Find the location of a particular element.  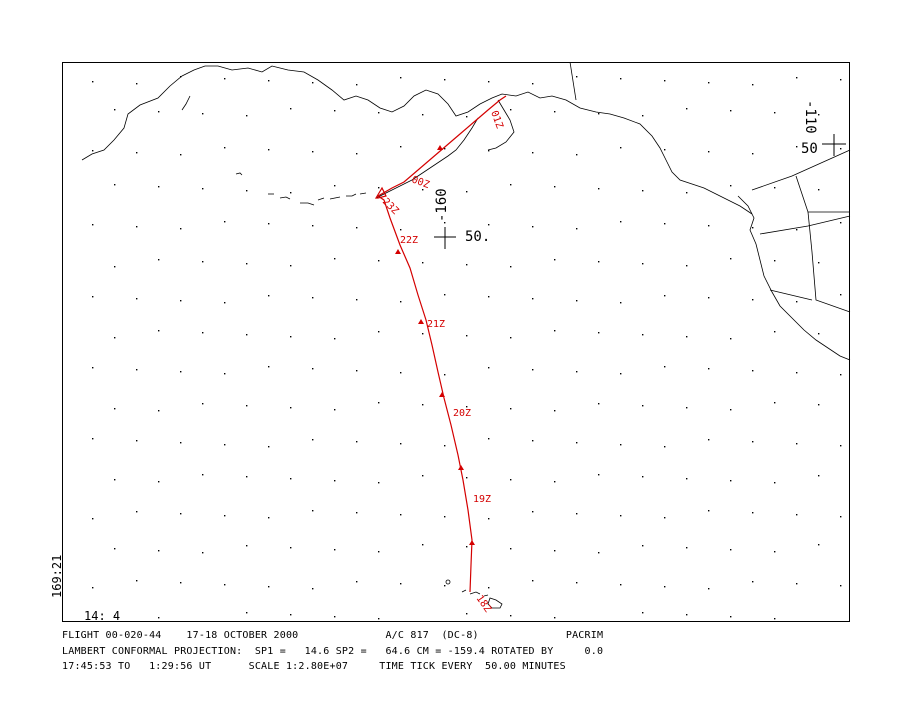

graticule-cross-edge is located at coordinates (834, 145).